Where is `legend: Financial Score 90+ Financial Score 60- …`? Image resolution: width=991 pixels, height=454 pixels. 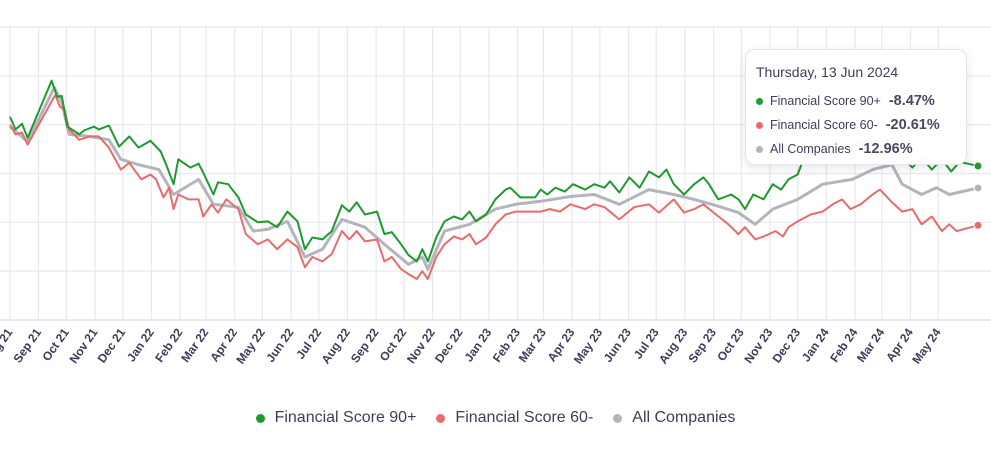 legend: Financial Score 90+ Financial Score 60- … is located at coordinates (495, 418).